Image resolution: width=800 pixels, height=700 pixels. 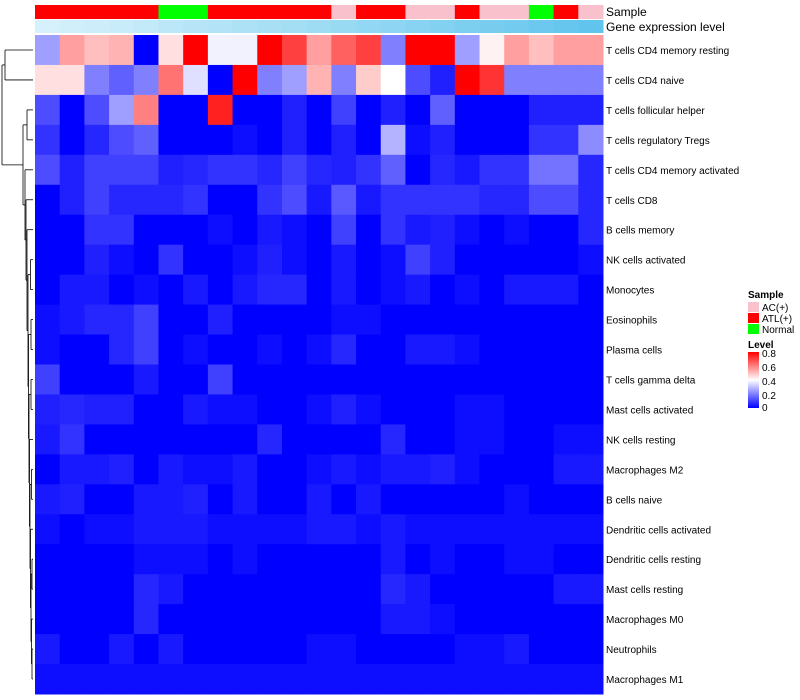 I want to click on track-label-sample: Sample, so click(x=626, y=12).